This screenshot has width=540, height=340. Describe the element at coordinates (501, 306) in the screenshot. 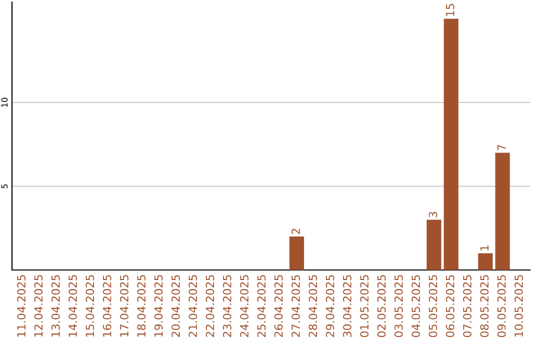

I see `x-tick-label: 09.05.2025` at that location.